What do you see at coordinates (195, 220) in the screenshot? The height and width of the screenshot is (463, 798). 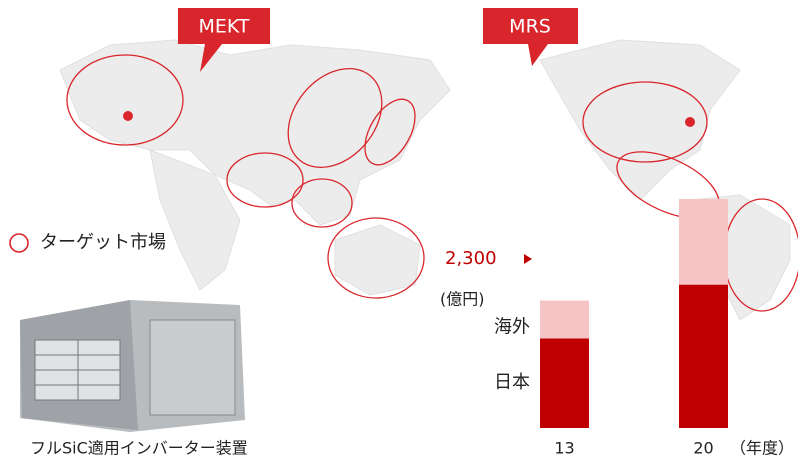 I see `africa` at bounding box center [195, 220].